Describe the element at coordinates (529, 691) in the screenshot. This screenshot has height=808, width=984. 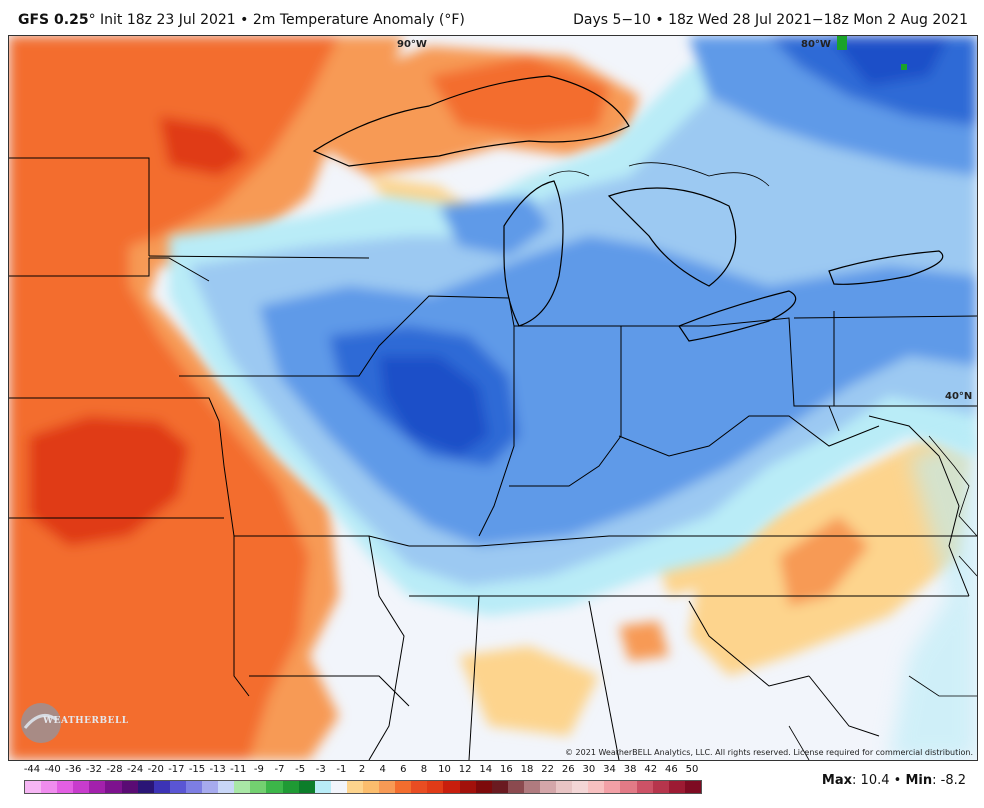
I see `warm-pale-anomaly-region` at that location.